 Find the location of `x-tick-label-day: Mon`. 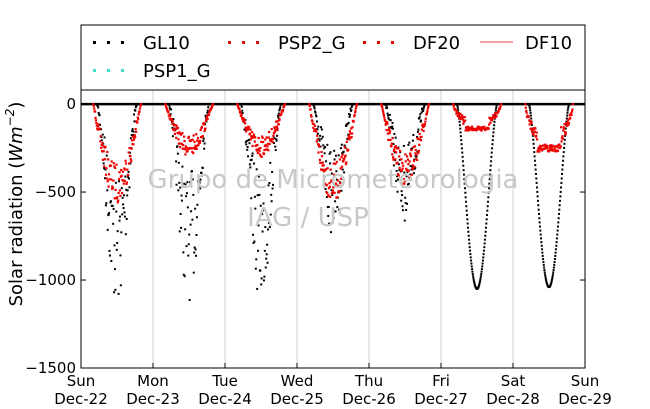

x-tick-label-day: Mon is located at coordinates (153, 381).